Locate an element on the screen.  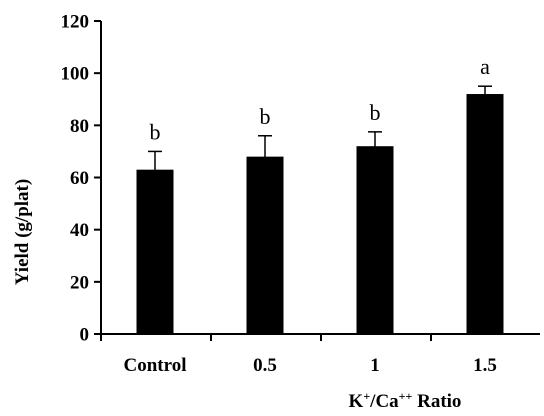
y-axis-title: Yield (g/plat) is located at coordinates (22, 232).